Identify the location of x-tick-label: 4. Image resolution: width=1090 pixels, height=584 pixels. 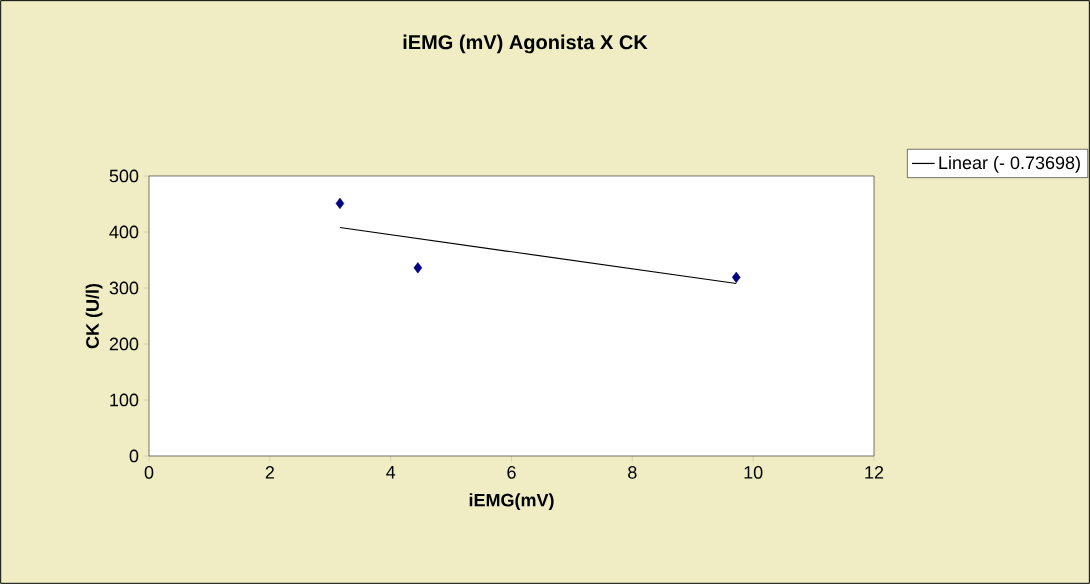
(391, 472).